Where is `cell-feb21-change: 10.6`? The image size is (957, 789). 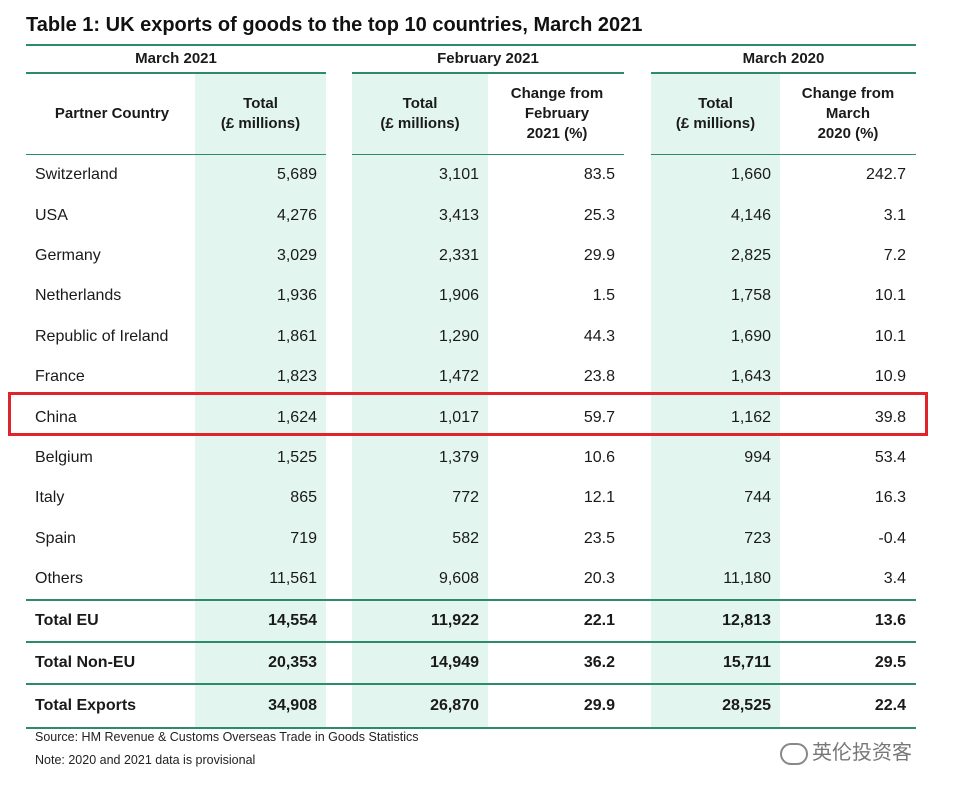 cell-feb21-change: 10.6 is located at coordinates (599, 457).